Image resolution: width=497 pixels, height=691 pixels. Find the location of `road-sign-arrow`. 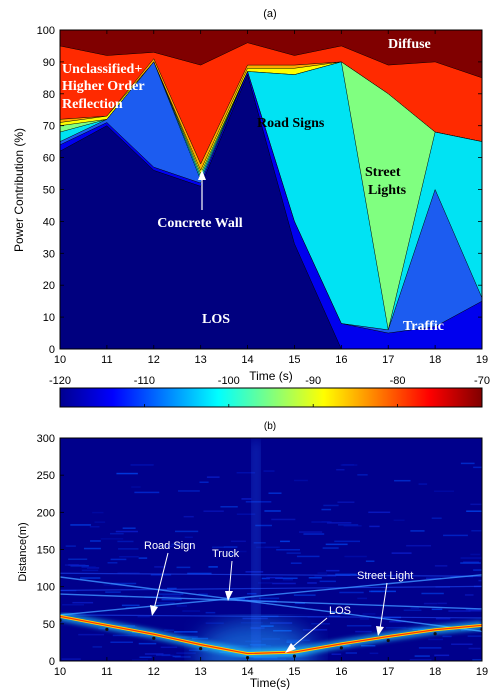

road-sign-arrow is located at coordinates (161, 581).